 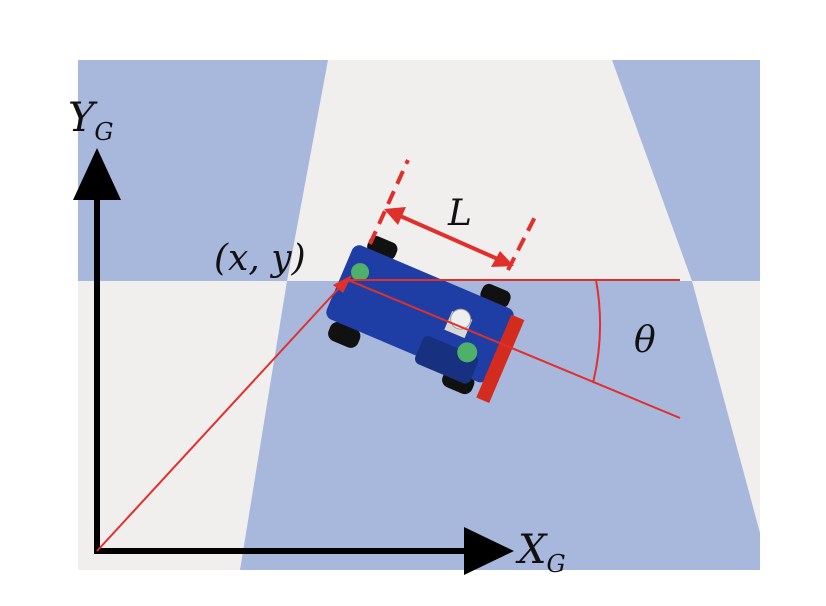 What do you see at coordinates (596, 331) in the screenshot?
I see `heading-angle-arc` at bounding box center [596, 331].